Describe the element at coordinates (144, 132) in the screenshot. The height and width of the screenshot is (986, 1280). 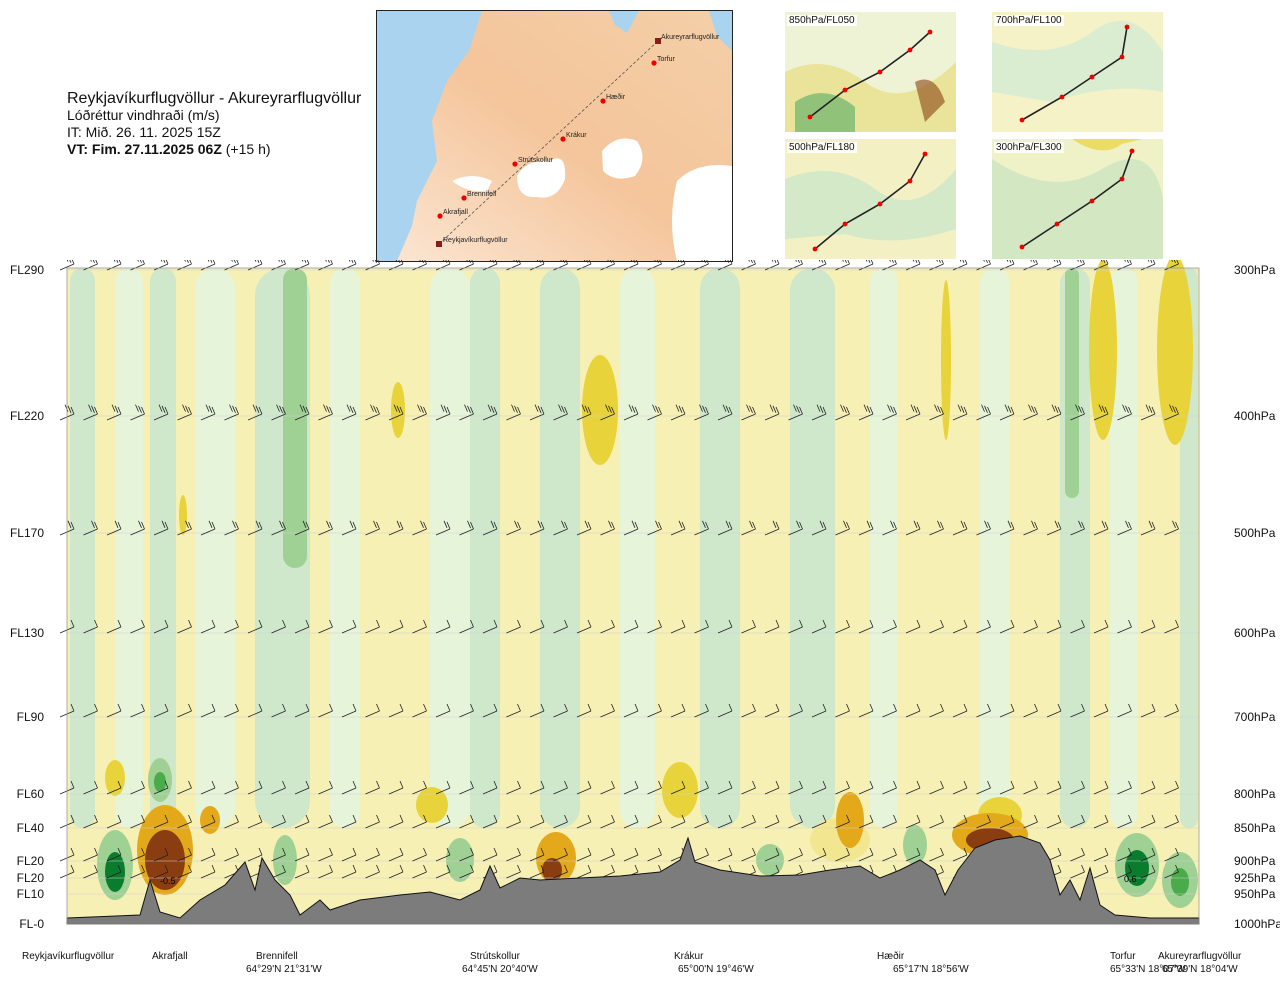
I see `initial-time: IT: Mið. 26. 11. 2025 15Z` at that location.